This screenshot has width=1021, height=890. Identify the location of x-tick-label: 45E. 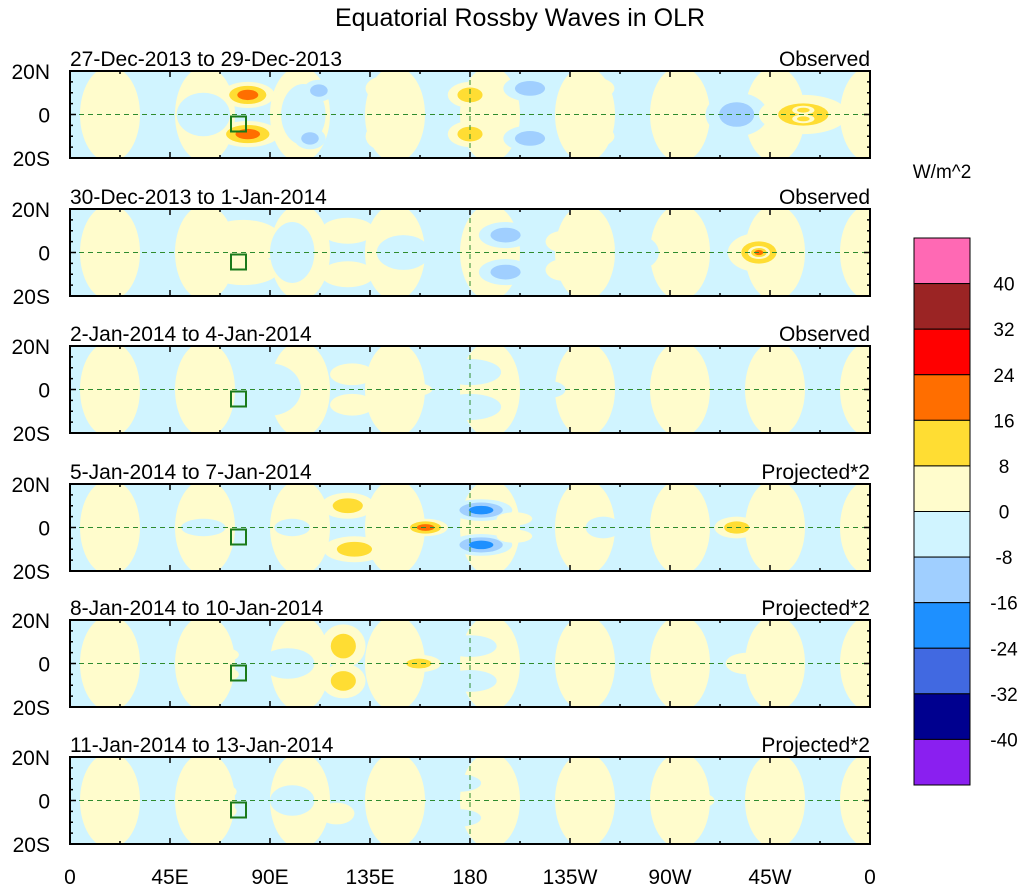
(169, 877).